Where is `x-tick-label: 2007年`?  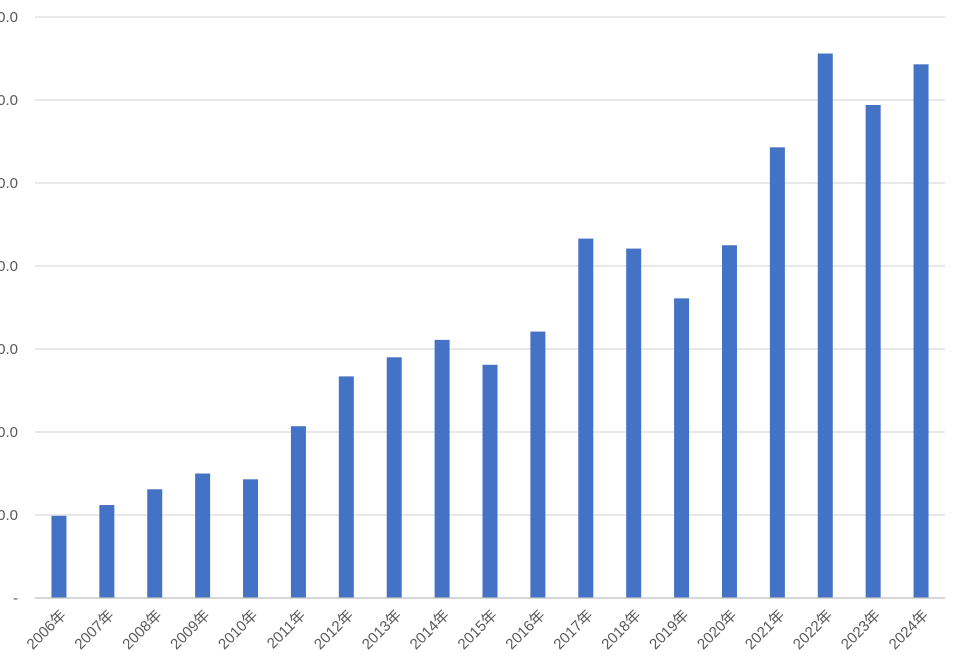
x-tick-label: 2007年 is located at coordinates (94, 630).